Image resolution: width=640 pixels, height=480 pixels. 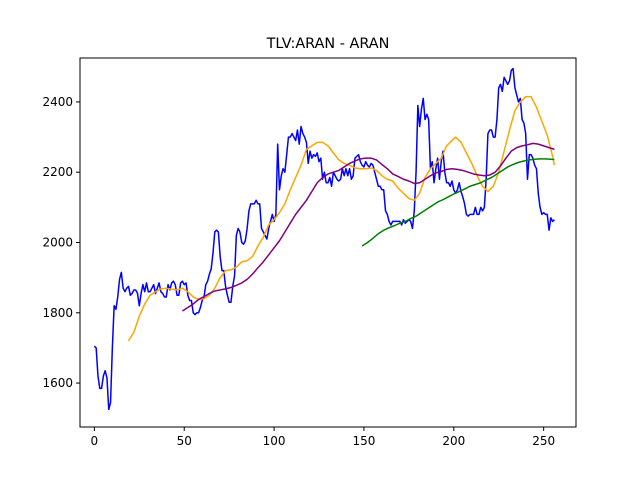 I want to click on y-tick-label: 1800, so click(x=57, y=313).